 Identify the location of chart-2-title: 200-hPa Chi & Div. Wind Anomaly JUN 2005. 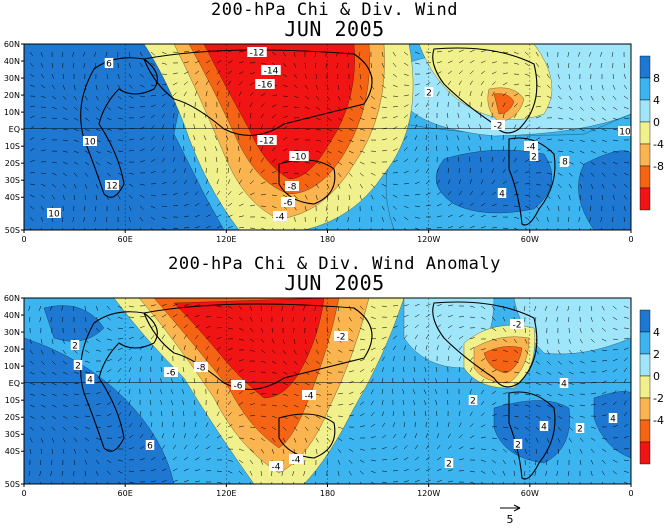
(334, 274).